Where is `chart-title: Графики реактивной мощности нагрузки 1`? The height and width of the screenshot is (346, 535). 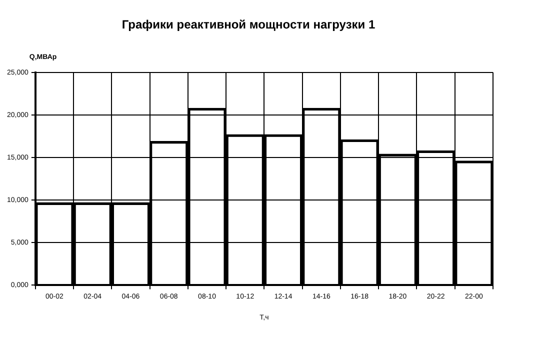 chart-title: Графики реактивной мощности нагрузки 1 is located at coordinates (249, 25).